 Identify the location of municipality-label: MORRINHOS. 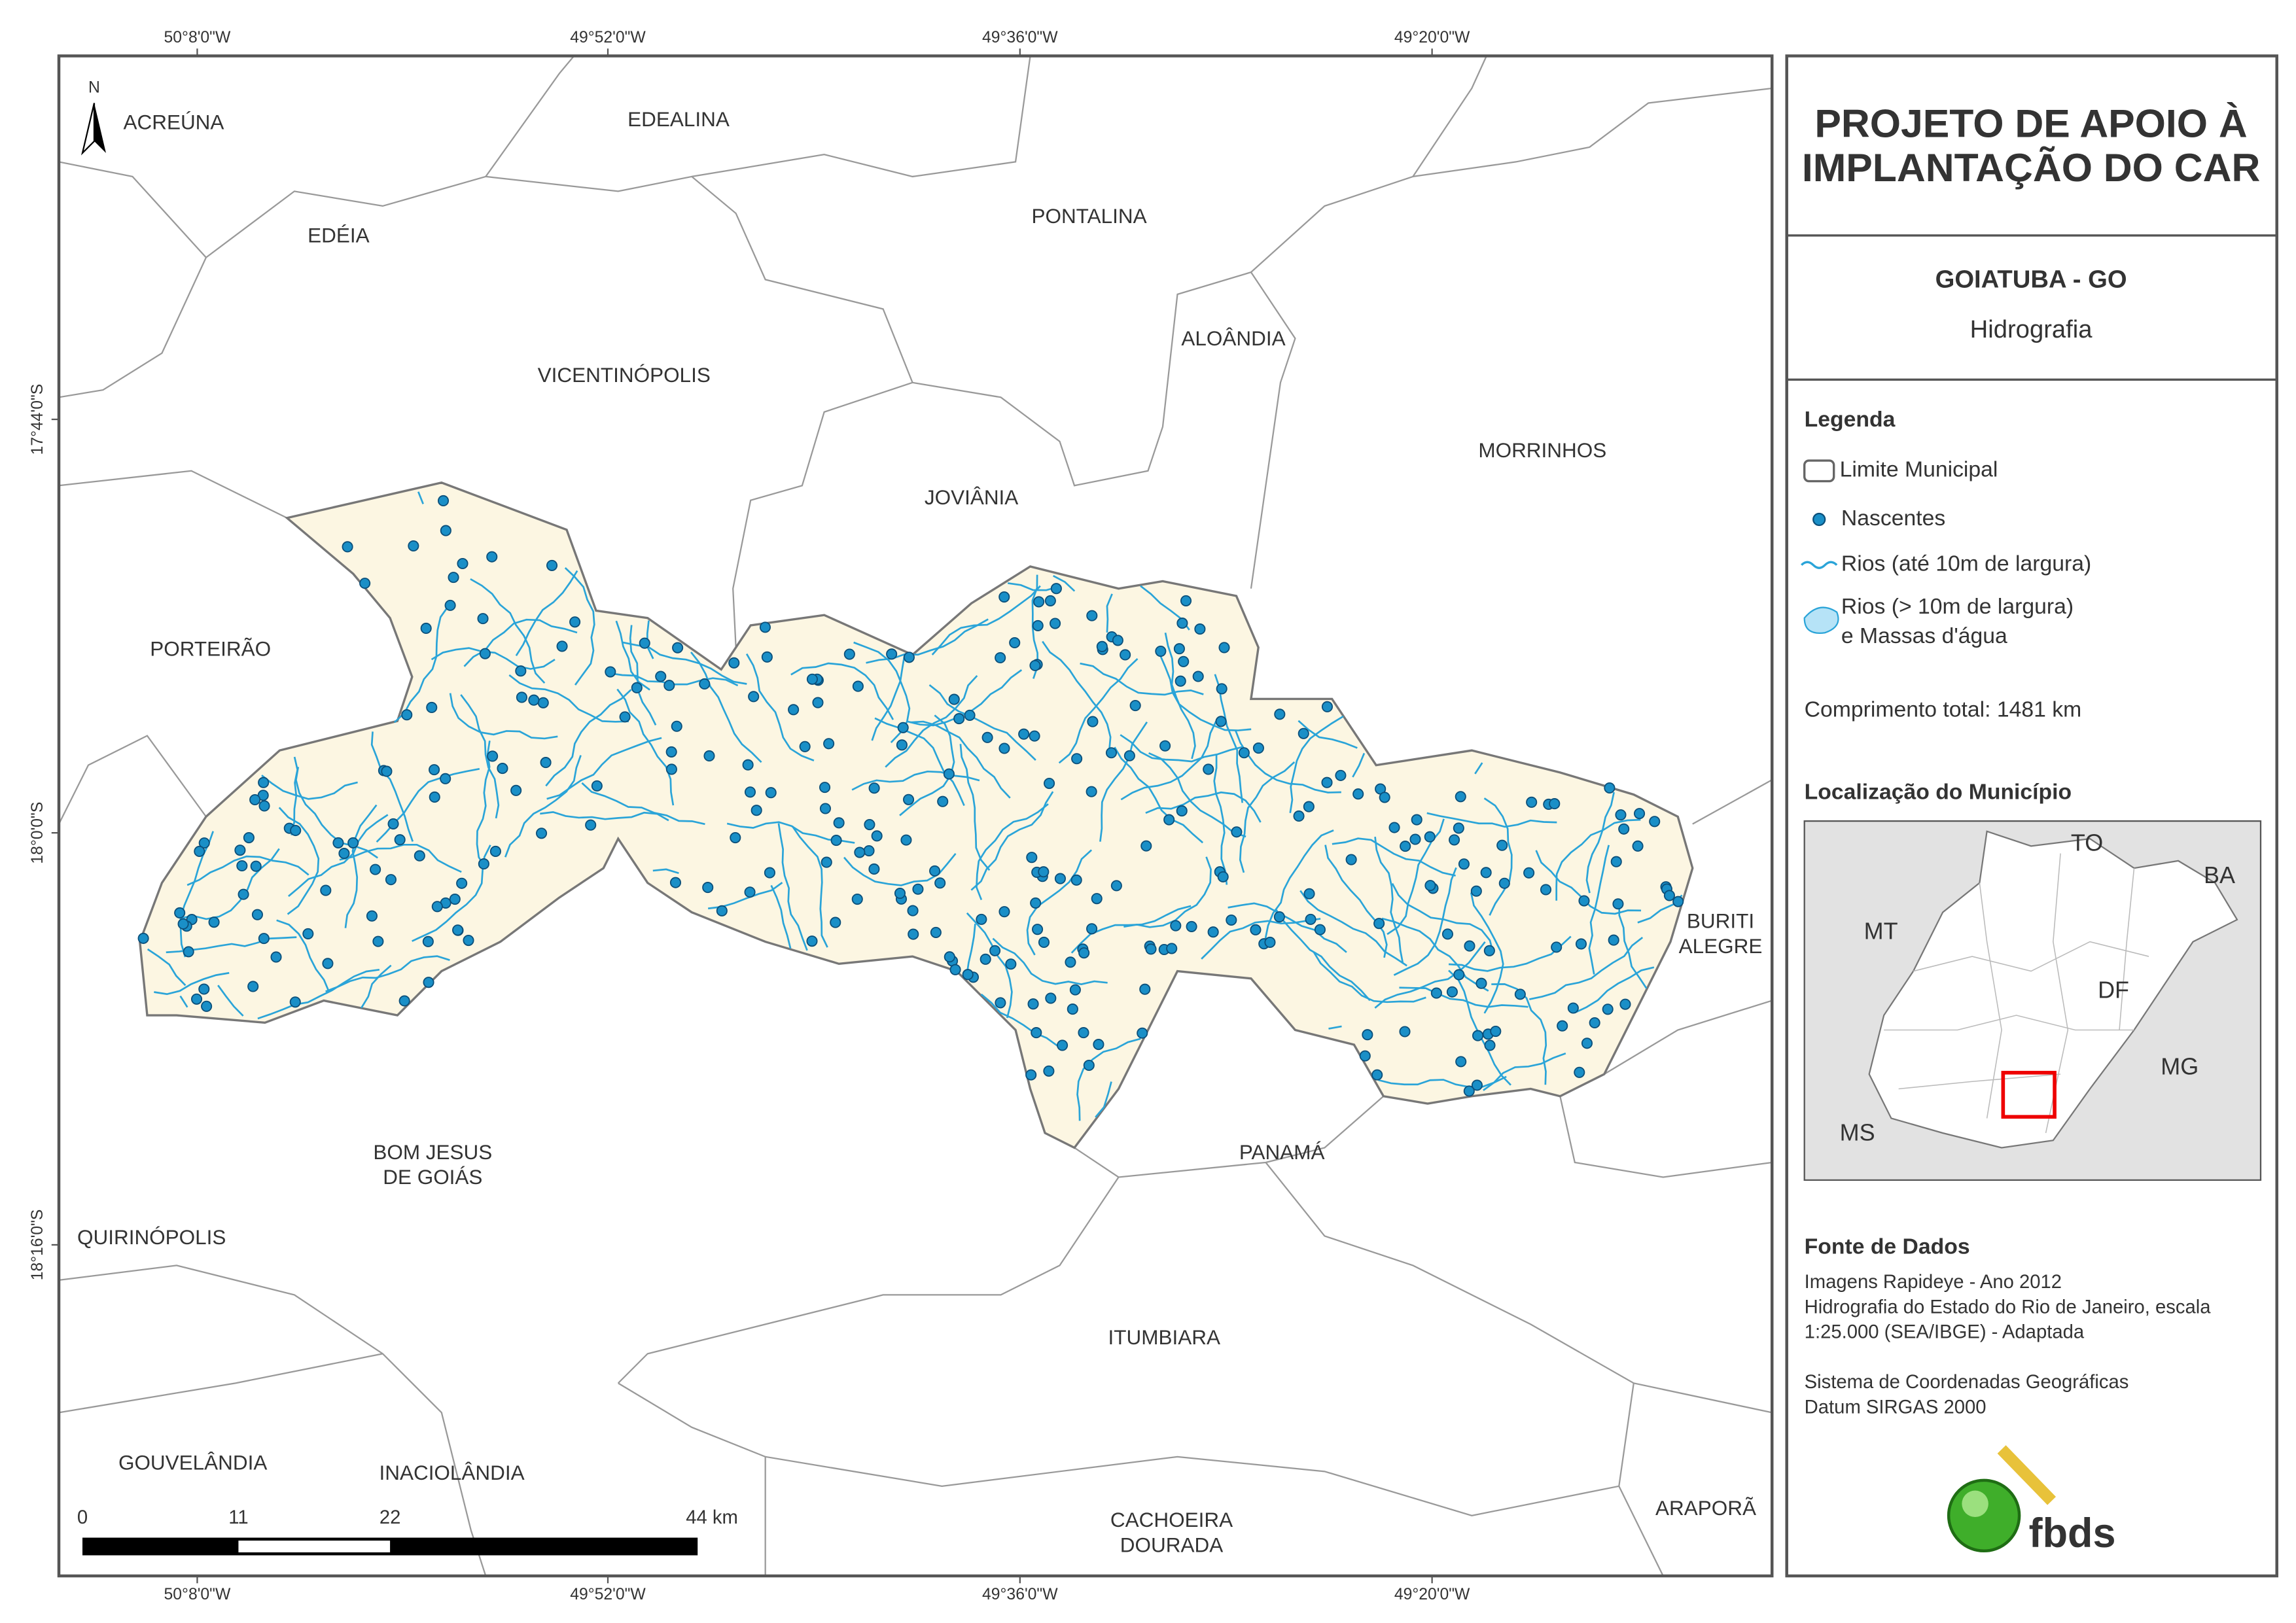
(1542, 450).